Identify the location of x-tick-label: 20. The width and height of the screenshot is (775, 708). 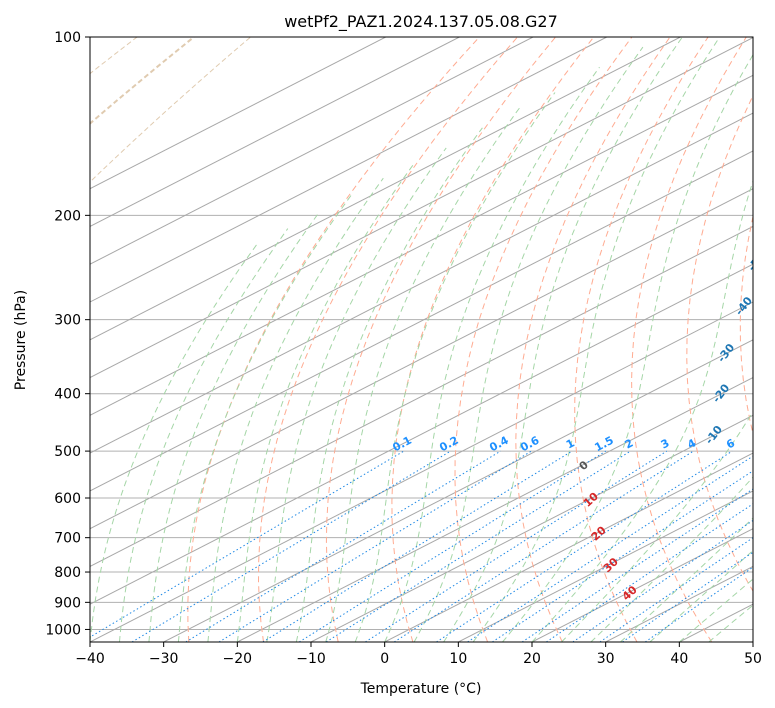
(532, 659).